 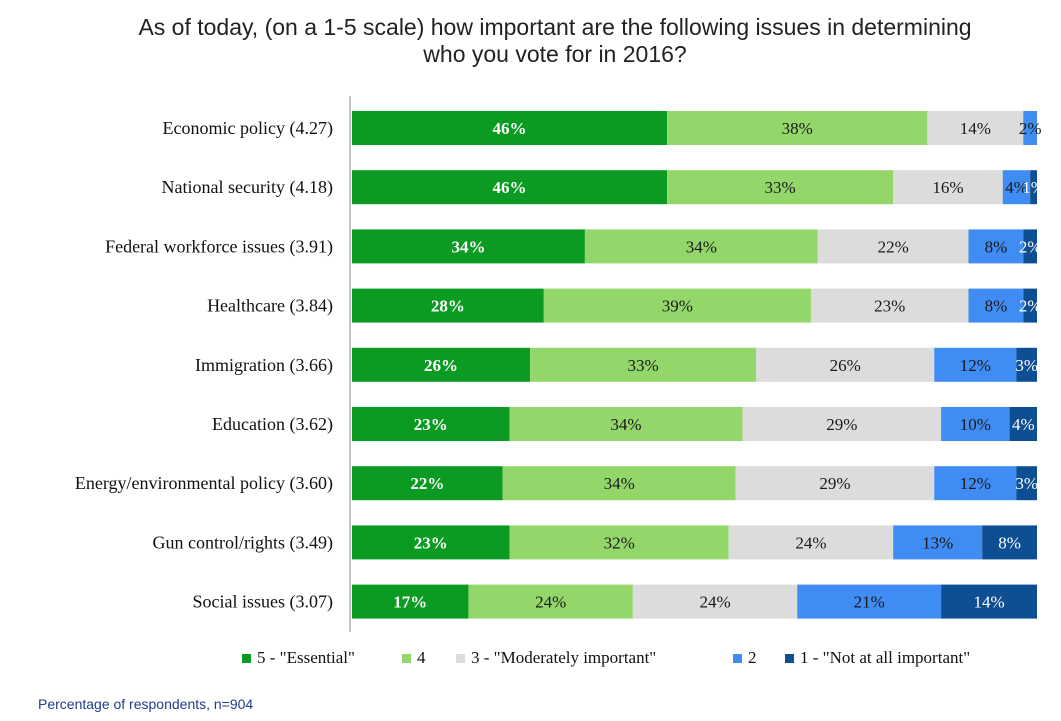 I want to click on category-label: Economic policy (4.27), so click(x=248, y=128).